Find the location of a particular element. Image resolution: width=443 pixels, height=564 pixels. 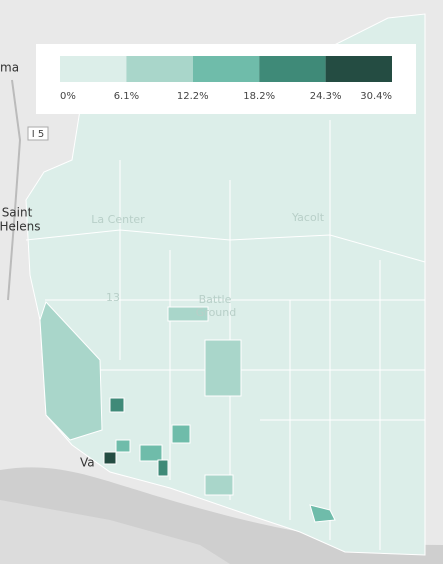

place-label: Yacolt is located at coordinates (308, 217).